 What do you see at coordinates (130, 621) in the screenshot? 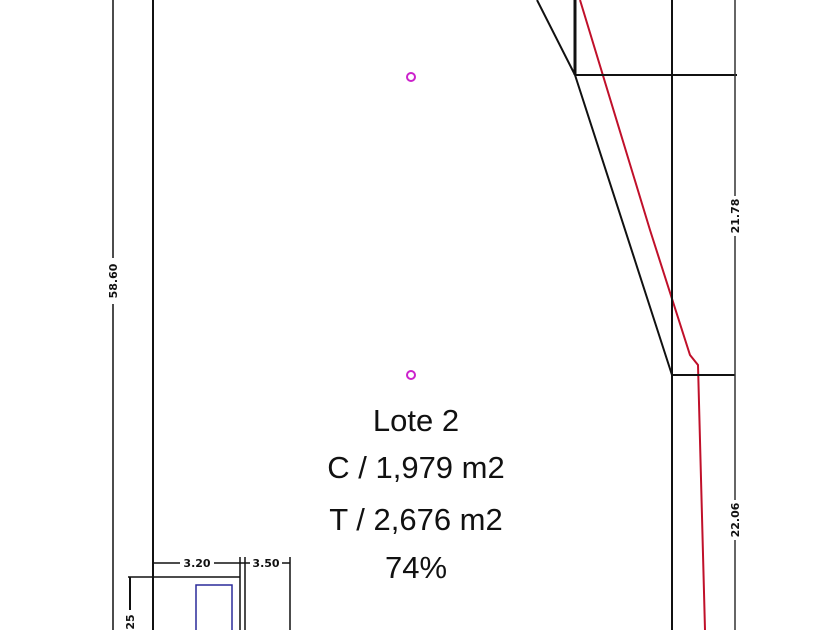
I see `bottom-left-dimension-label: 25` at bounding box center [130, 621].